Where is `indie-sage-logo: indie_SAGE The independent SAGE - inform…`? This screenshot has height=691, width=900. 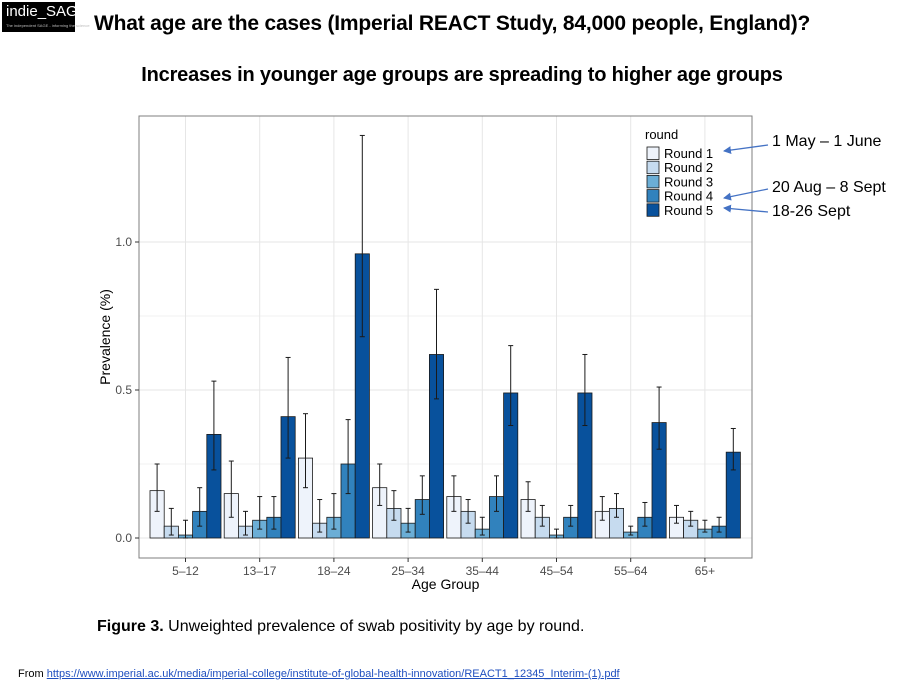
indie-sage-logo: indie_SAGE The independent SAGE - inform… is located at coordinates (46, 17).